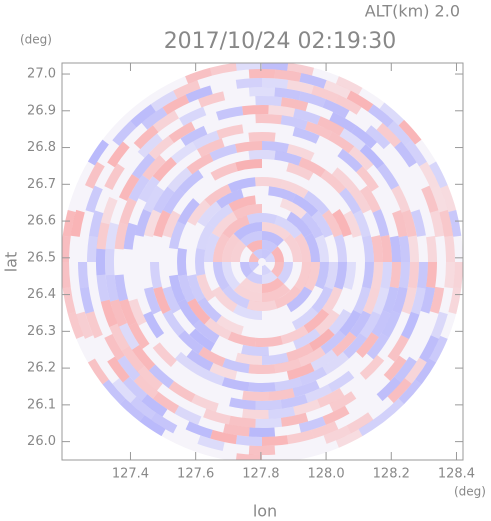 This screenshot has height=521, width=491. Describe the element at coordinates (41, 404) in the screenshot. I see `y-tick-label: 26.1` at that location.